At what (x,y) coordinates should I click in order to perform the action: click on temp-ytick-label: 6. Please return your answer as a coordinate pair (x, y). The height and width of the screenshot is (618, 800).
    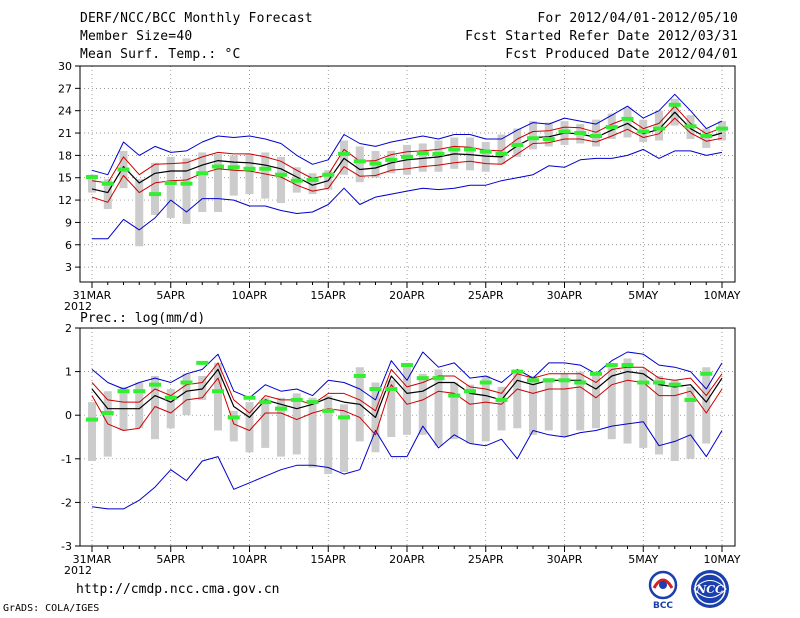
    Looking at the image, I should click on (68, 245).